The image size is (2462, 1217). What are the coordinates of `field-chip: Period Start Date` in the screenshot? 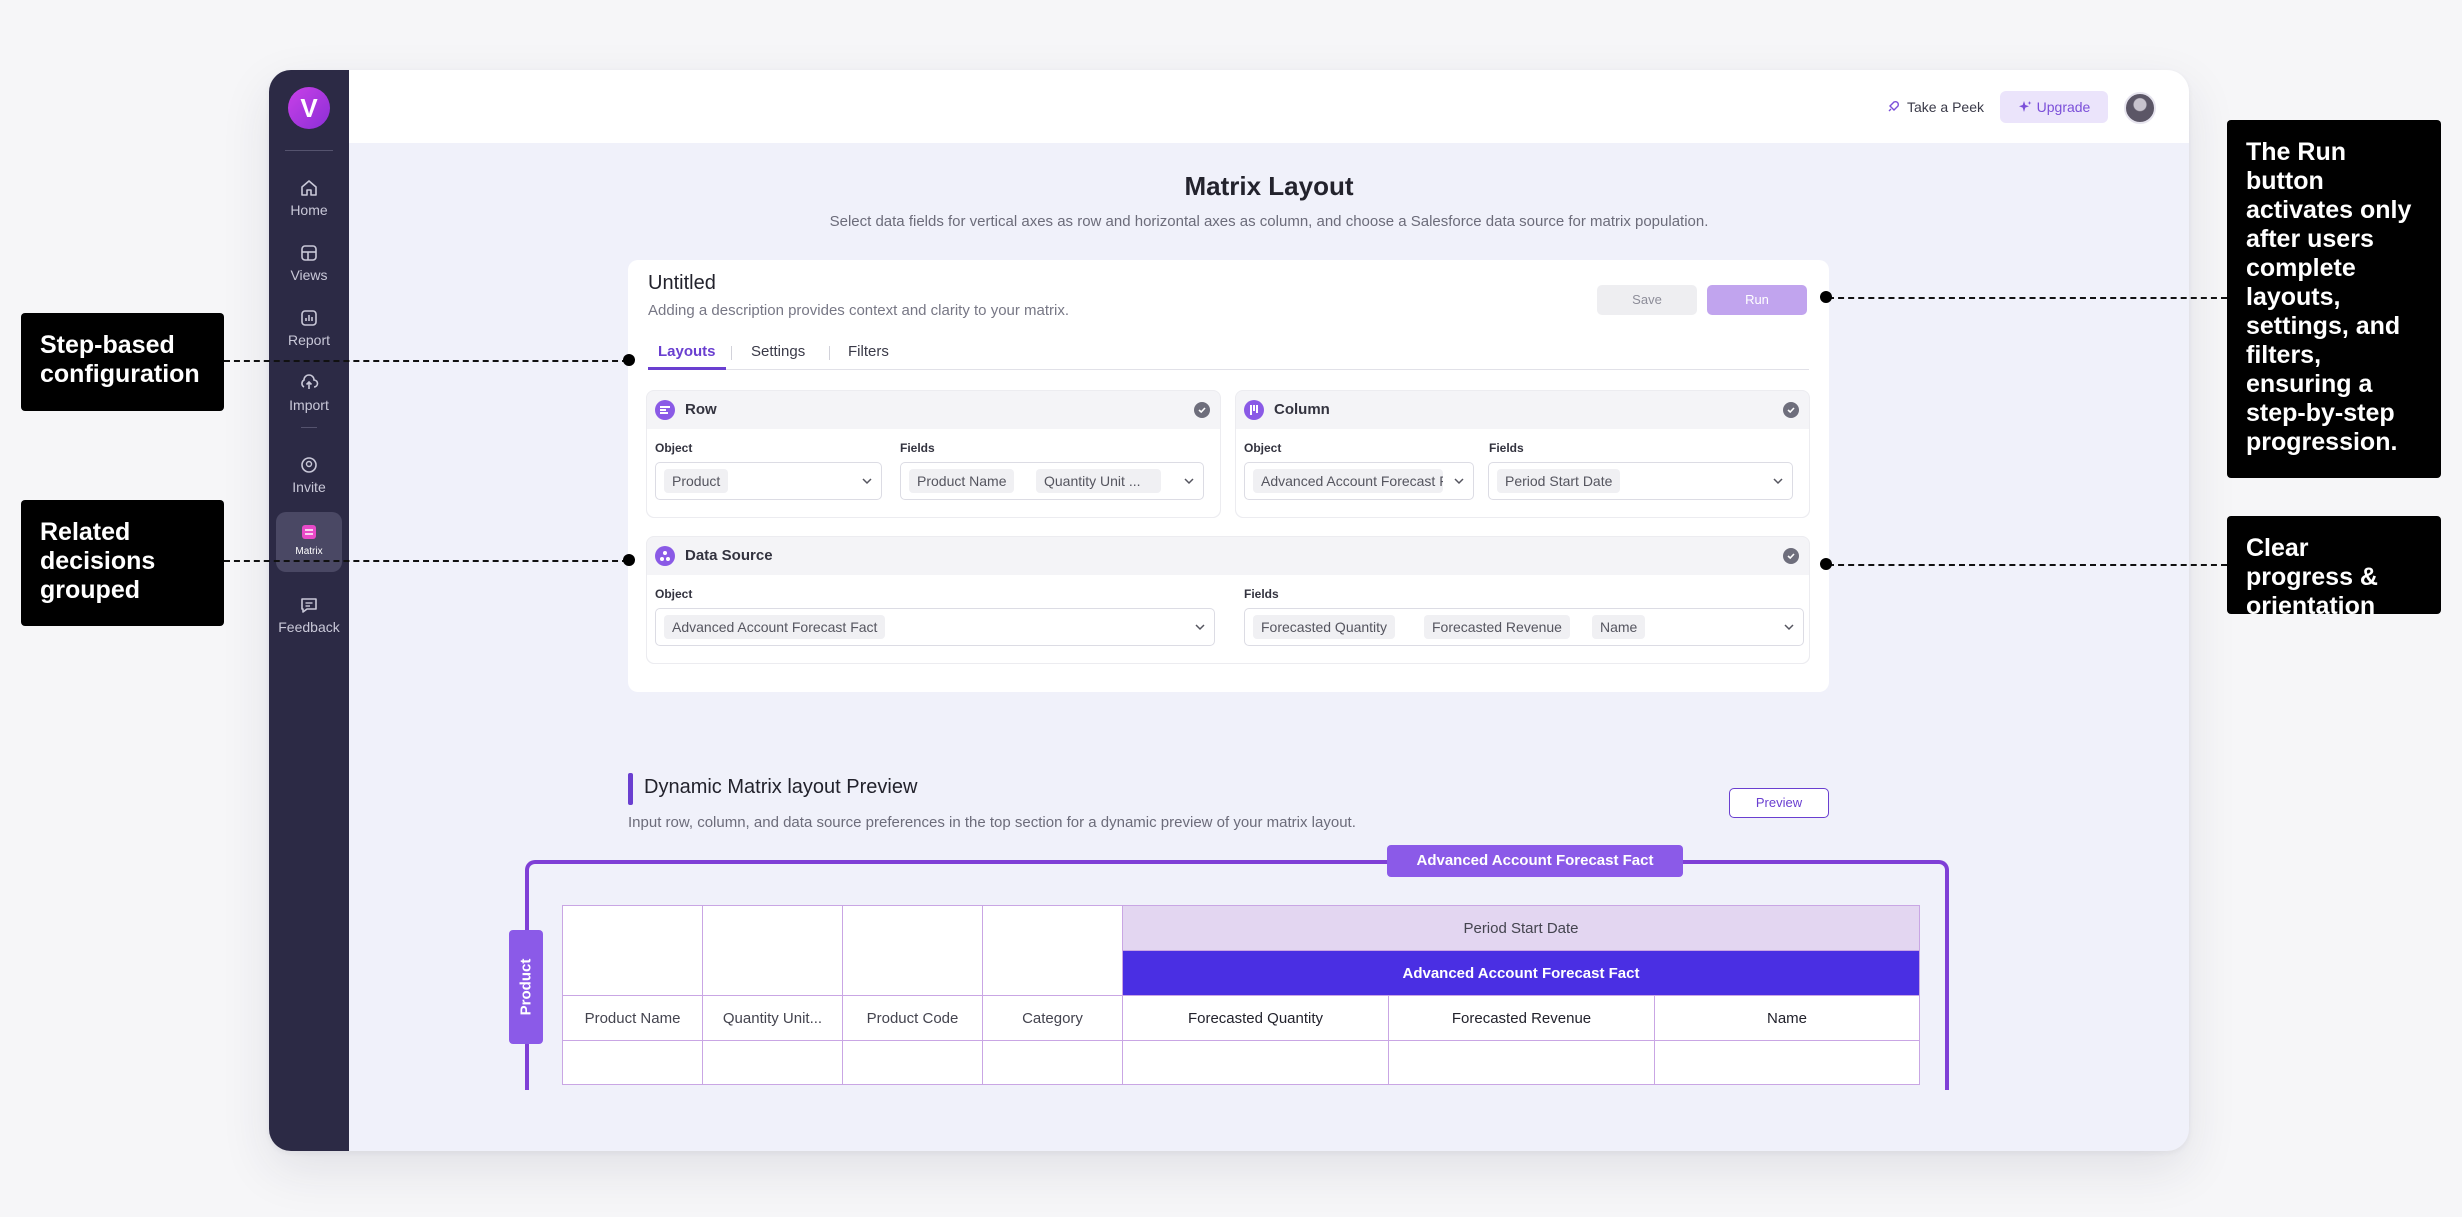 It's located at (1559, 481).